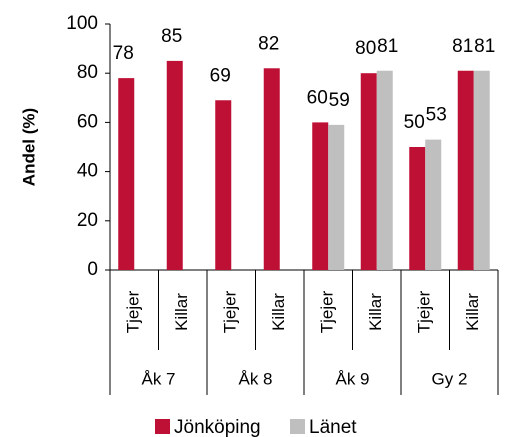 This screenshot has height=437, width=508. I want to click on legend-label: Jönköping, so click(217, 427).